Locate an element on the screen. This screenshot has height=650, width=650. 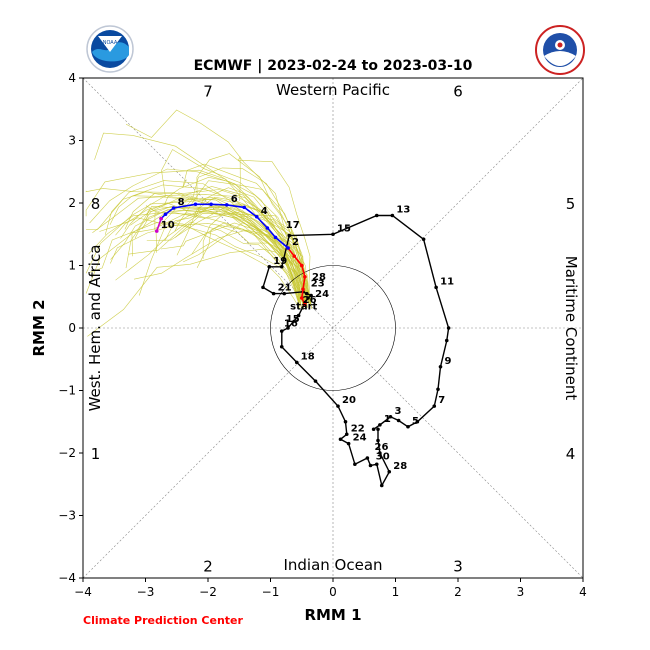
ensemble-members is located at coordinates (199, 223).